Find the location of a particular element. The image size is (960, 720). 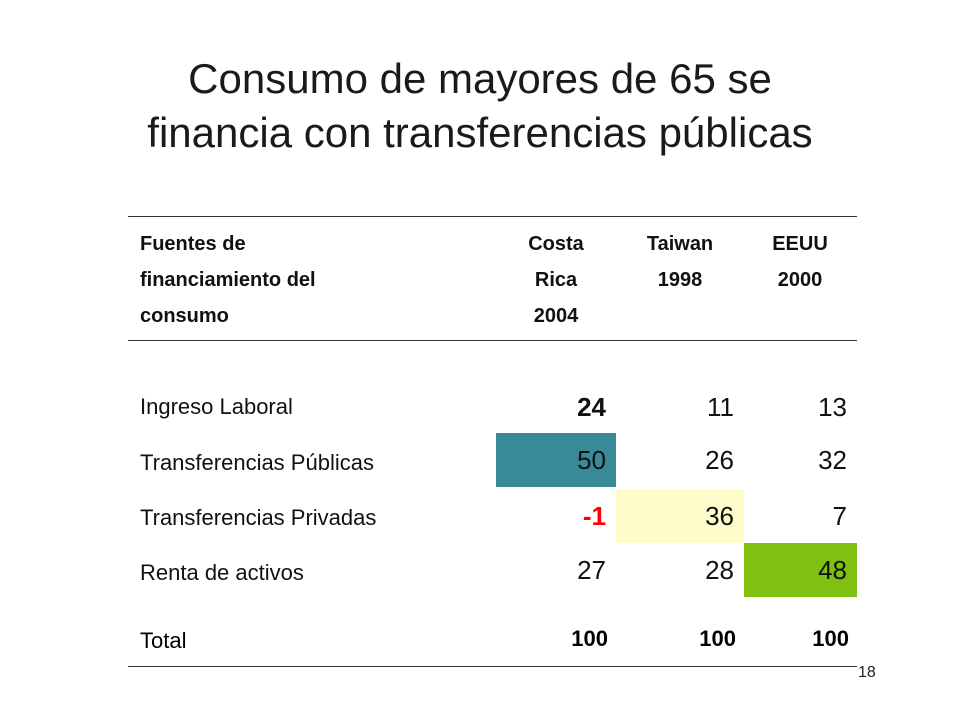

title-line-2: financia con transferencias públicas is located at coordinates (480, 132).